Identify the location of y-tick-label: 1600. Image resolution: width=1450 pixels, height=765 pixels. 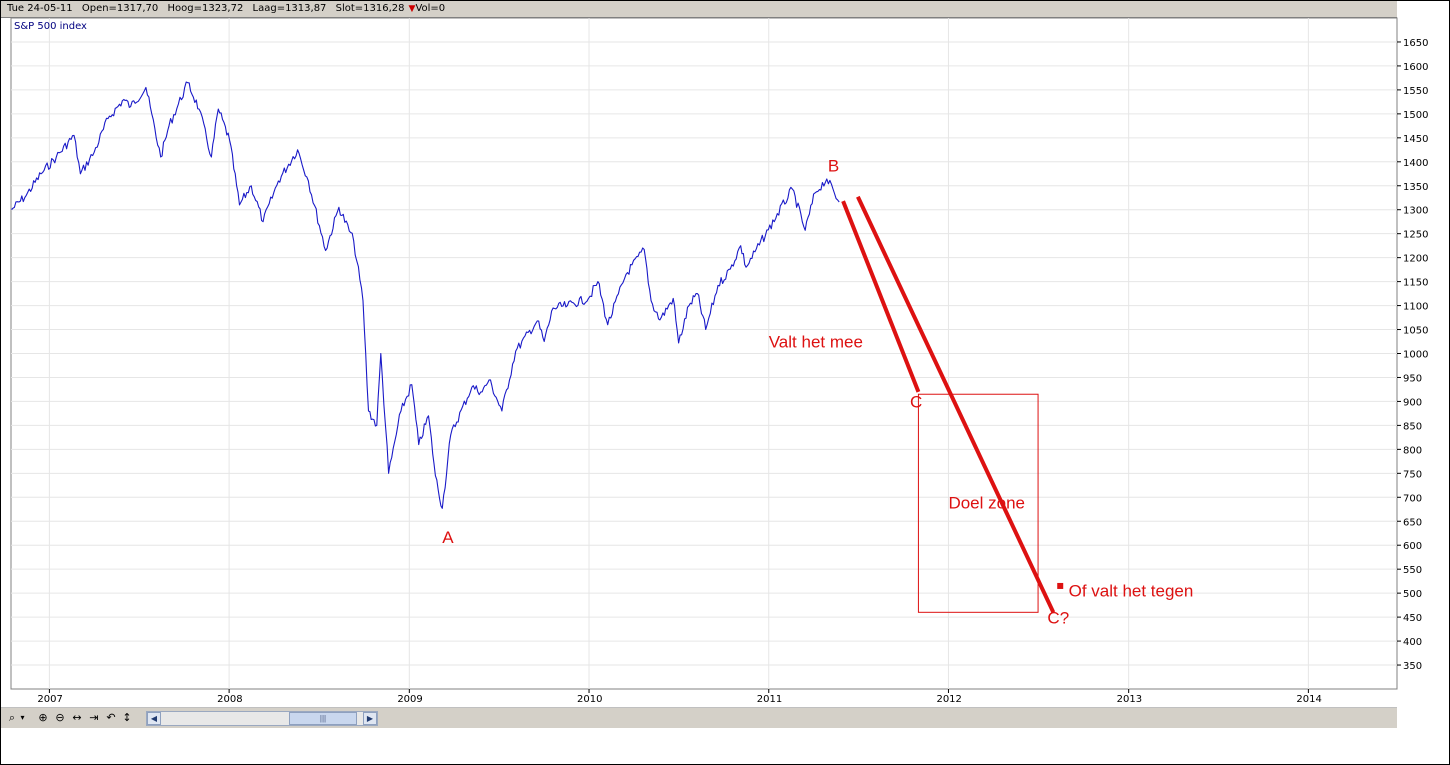
(1415, 67).